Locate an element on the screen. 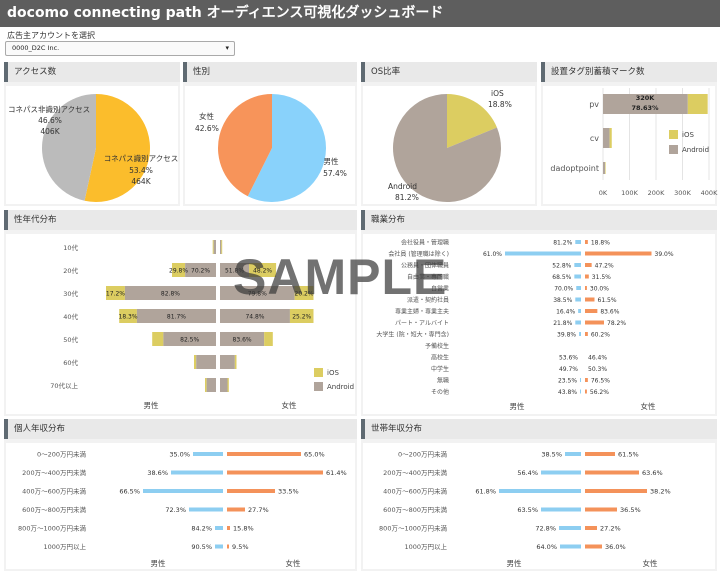 The width and height of the screenshot is (720, 574). bar-value-female: 27.7% is located at coordinates (258, 510).